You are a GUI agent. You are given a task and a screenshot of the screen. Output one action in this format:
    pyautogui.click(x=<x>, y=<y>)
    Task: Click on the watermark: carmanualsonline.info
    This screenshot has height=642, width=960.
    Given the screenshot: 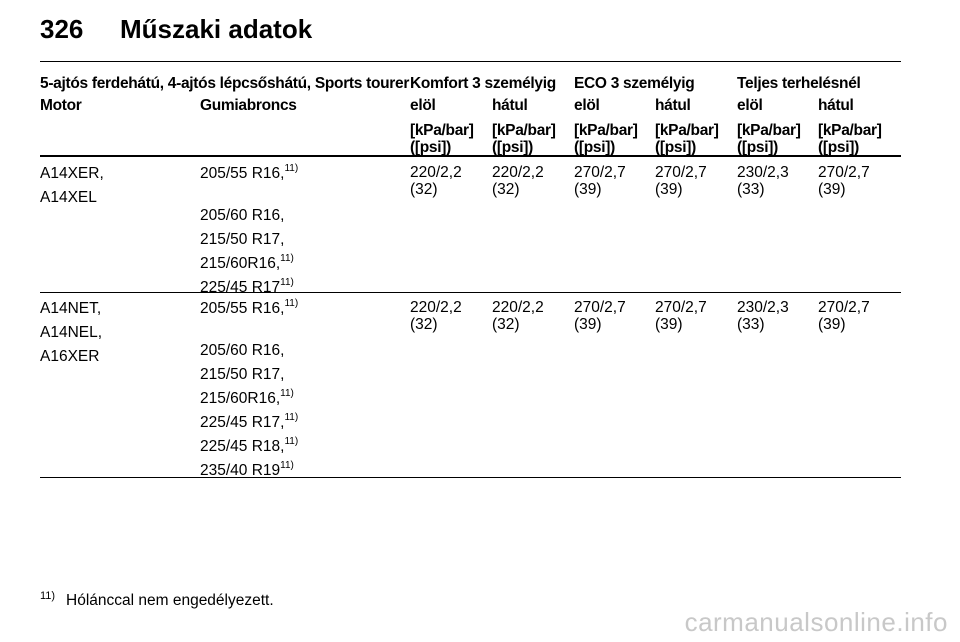 What is the action you would take?
    pyautogui.click(x=816, y=622)
    